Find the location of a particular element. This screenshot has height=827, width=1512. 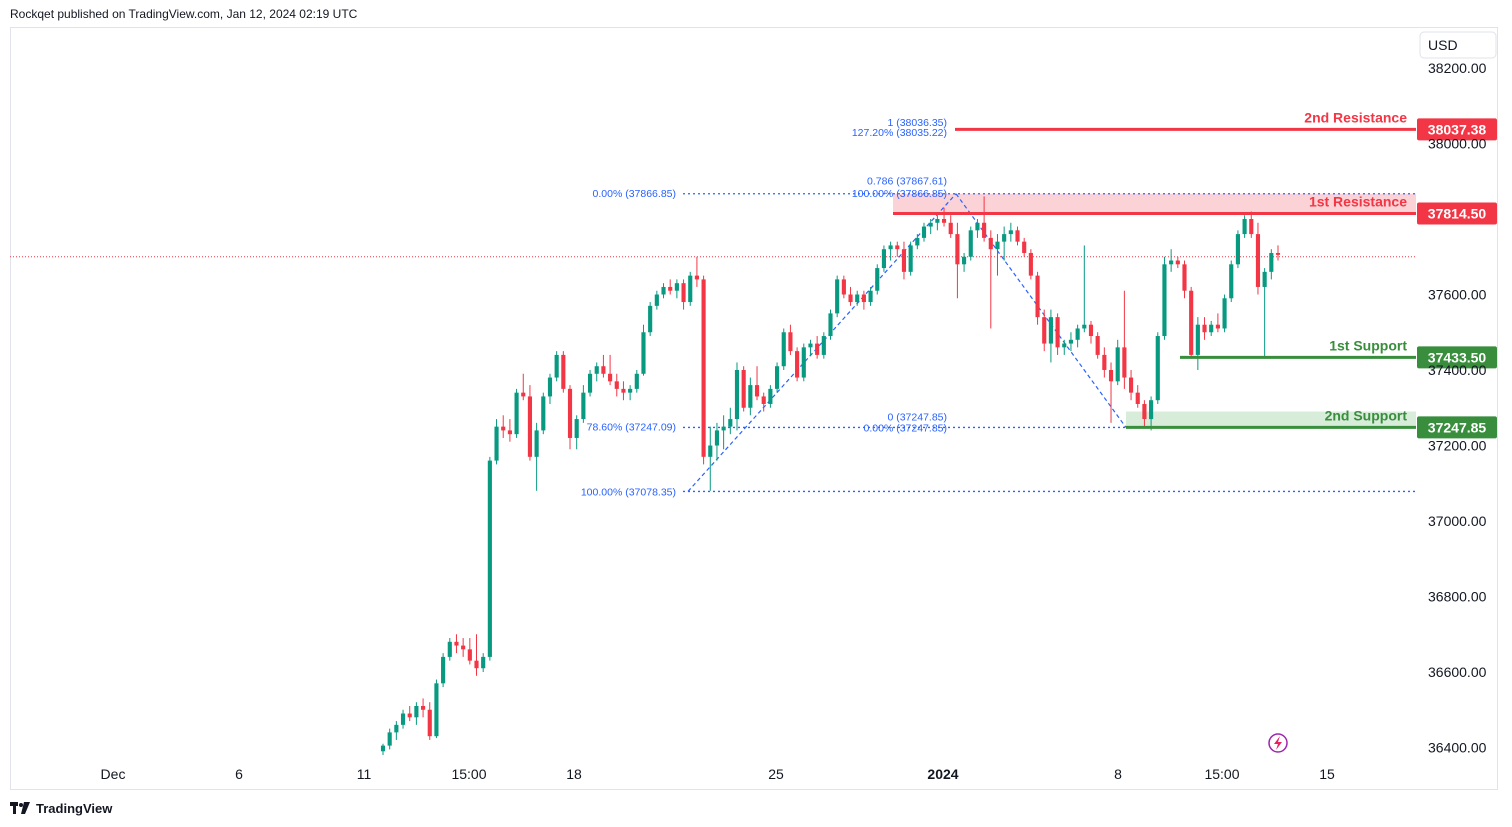

price-badge-bg is located at coordinates (1457, 129).